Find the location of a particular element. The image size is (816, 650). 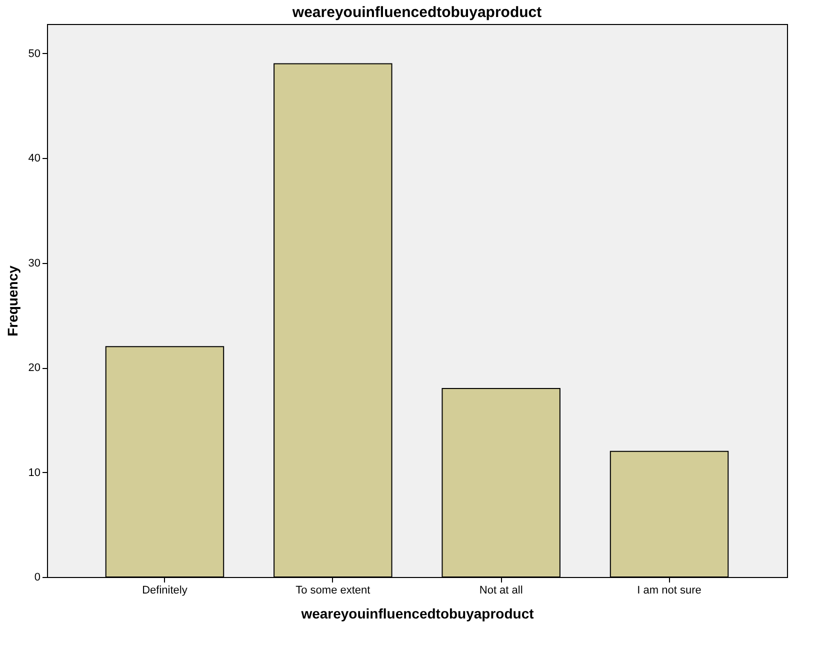

y-tick-label: 40 is located at coordinates (34, 158).